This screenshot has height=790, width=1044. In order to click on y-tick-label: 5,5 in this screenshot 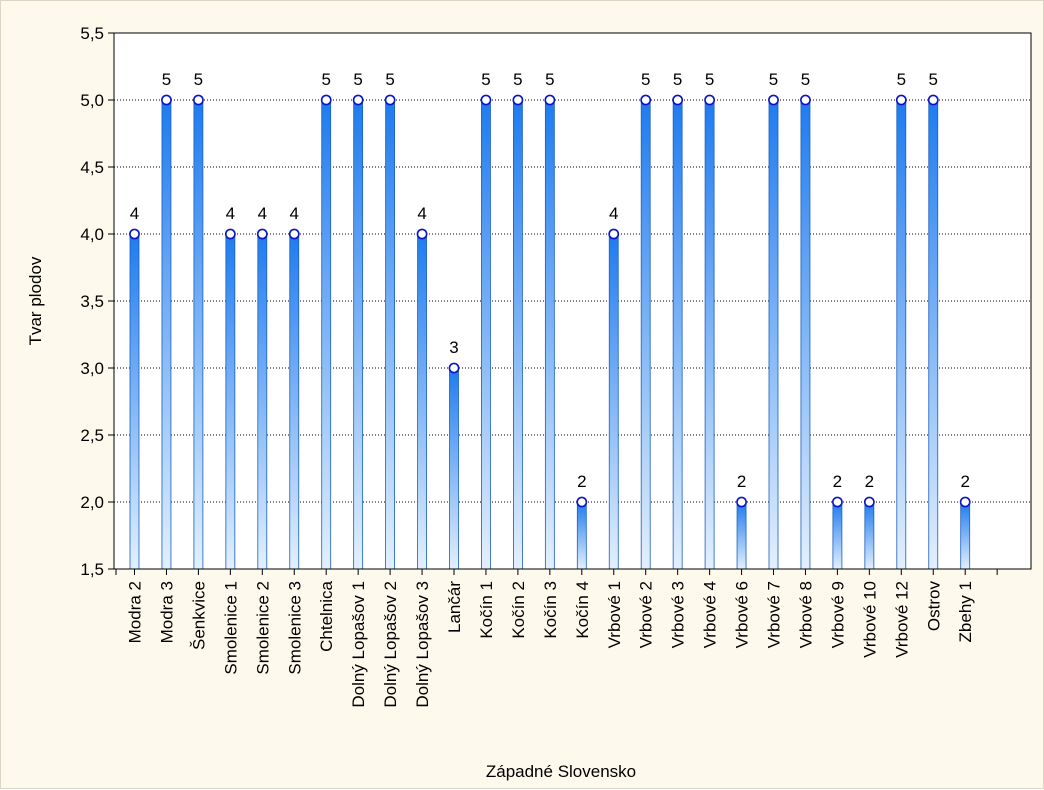, I will do `click(92, 33)`.